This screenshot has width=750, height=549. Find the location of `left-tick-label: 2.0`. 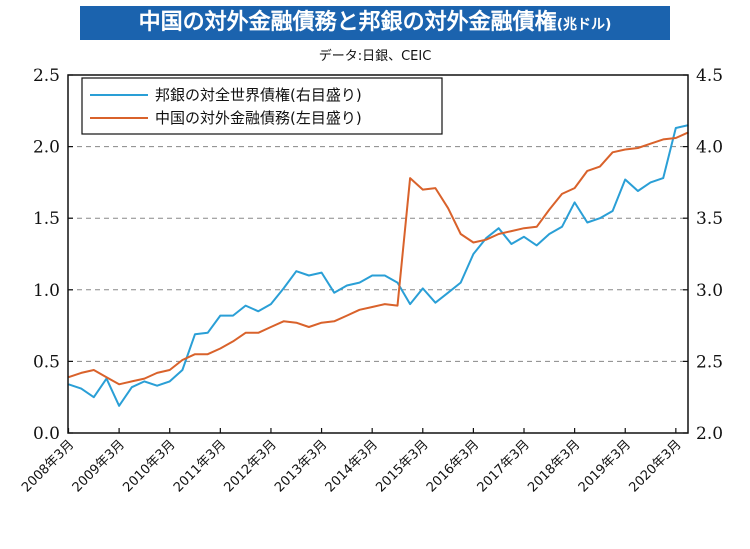

left-tick-label: 2.0 is located at coordinates (46, 148).